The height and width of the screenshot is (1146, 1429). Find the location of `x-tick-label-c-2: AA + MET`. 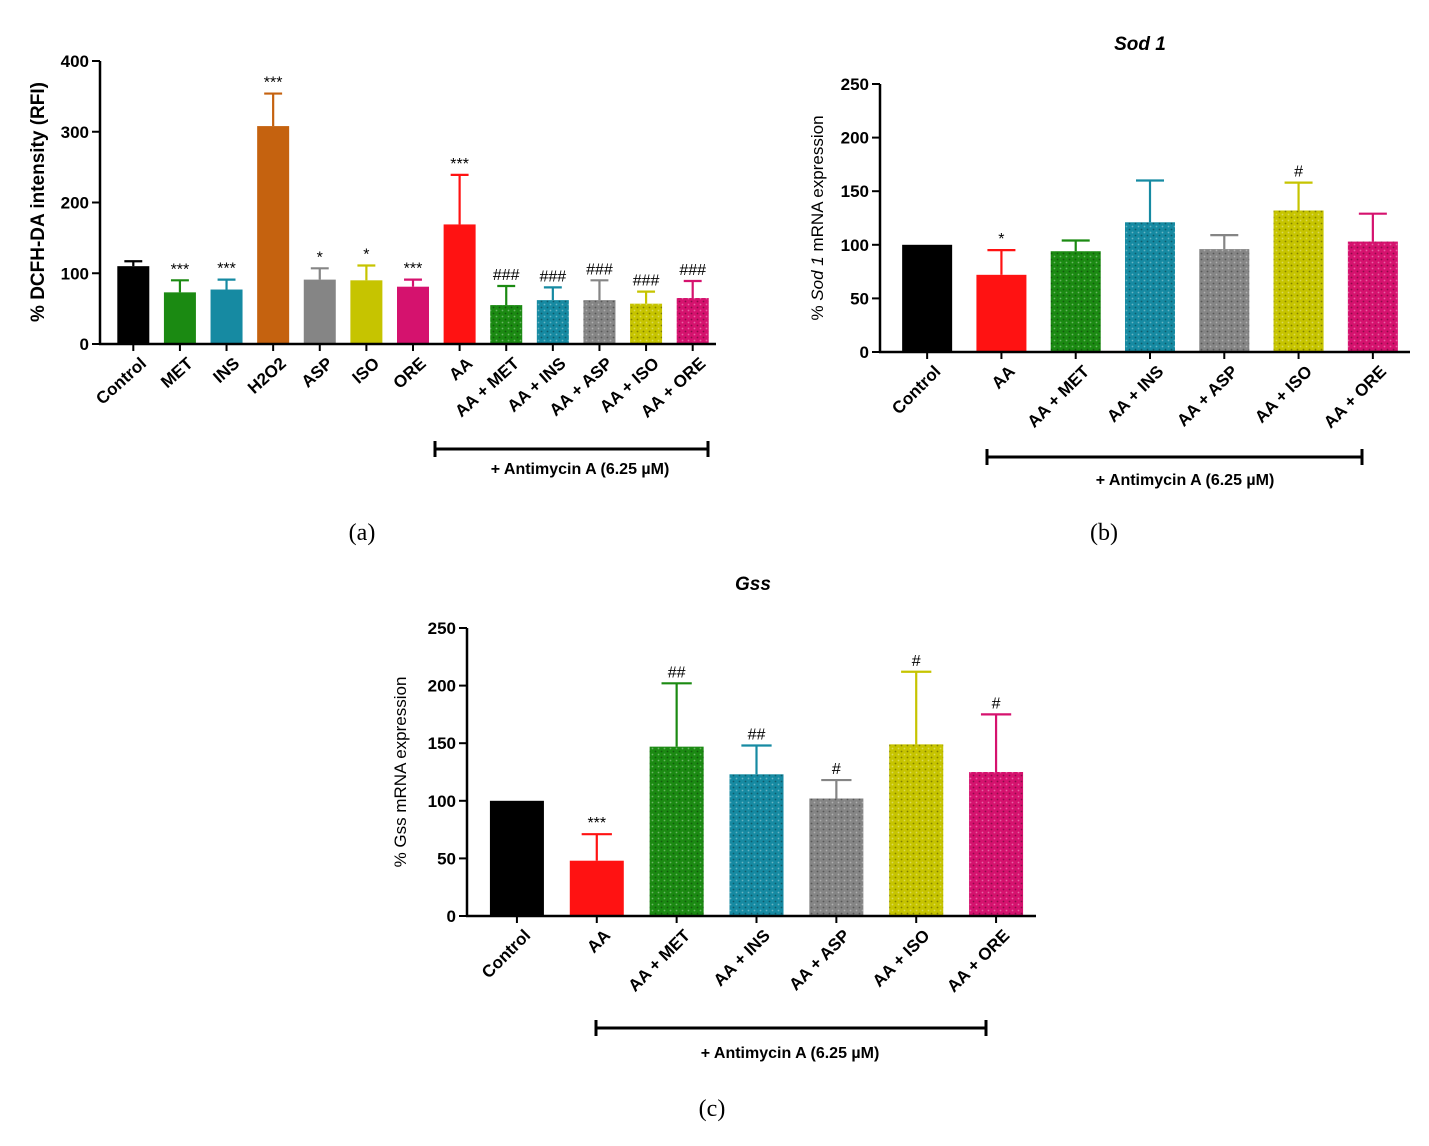

x-tick-label-c-2: AA + MET is located at coordinates (660, 960).